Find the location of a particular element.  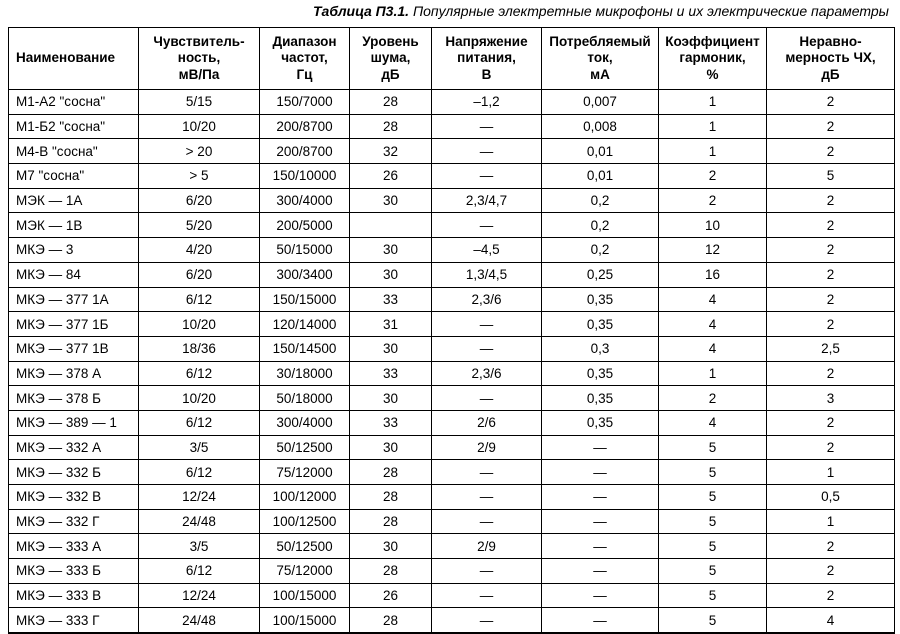

table-row: МКЭ — 333 А 3/5 50/12500 30 2/9—5 2 is located at coordinates (451, 546).